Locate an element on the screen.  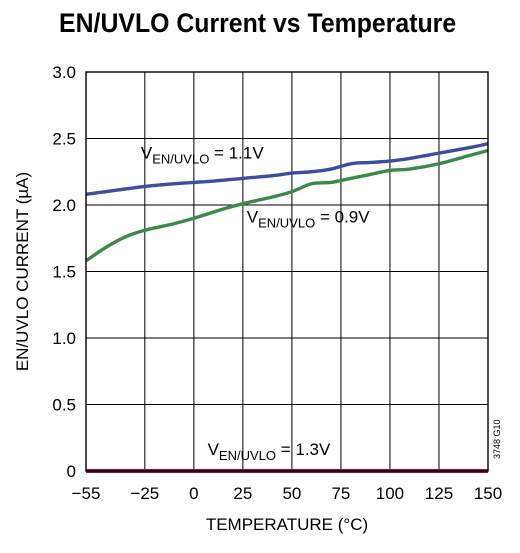
x-tick-label: 25 is located at coordinates (242, 493).